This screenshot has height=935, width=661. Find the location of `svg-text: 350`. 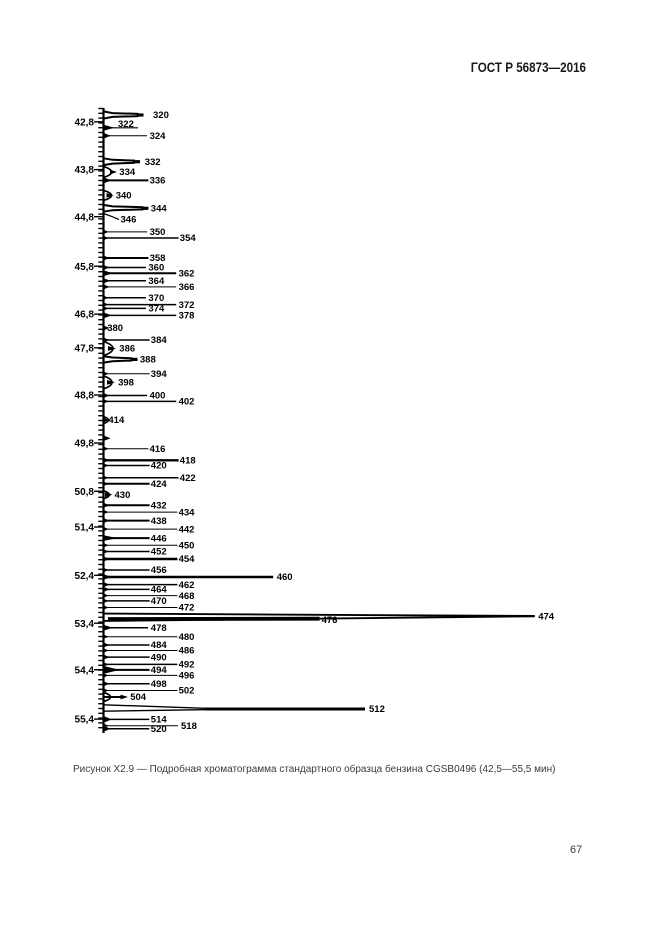

svg-text: 350 is located at coordinates (158, 232).